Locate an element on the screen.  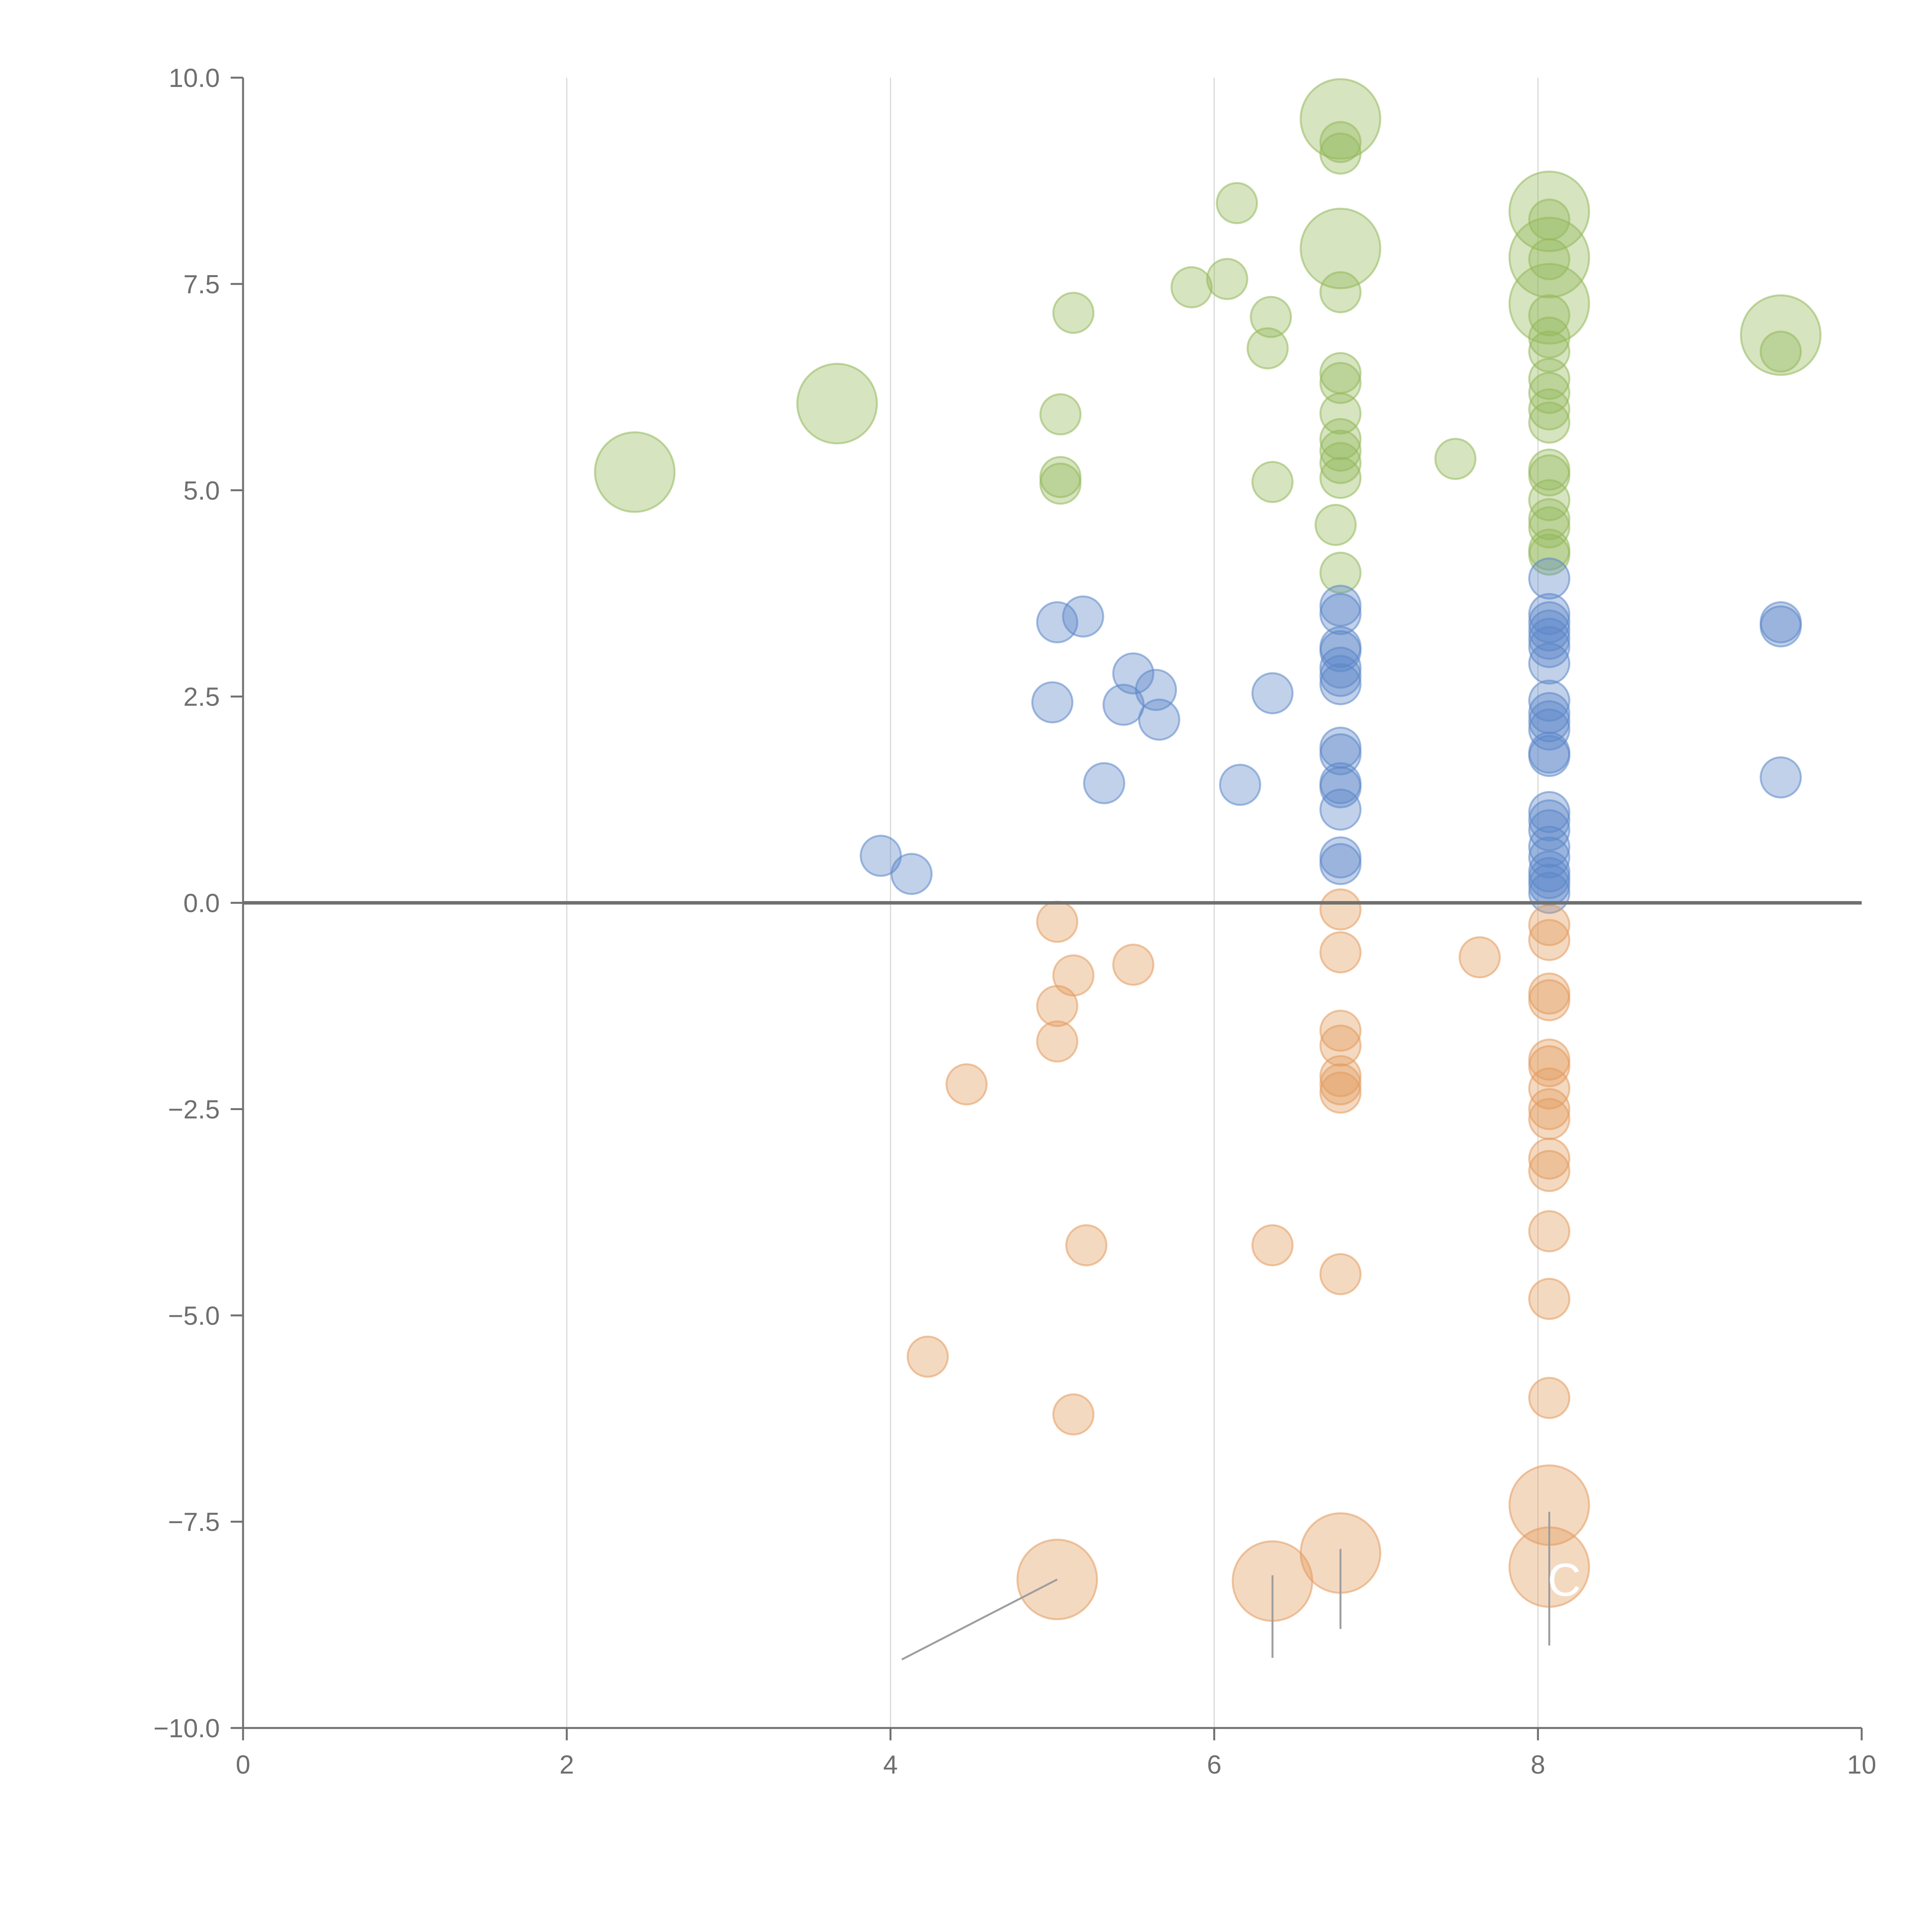
y-tick-label: −10.0 is located at coordinates (186, 1728).